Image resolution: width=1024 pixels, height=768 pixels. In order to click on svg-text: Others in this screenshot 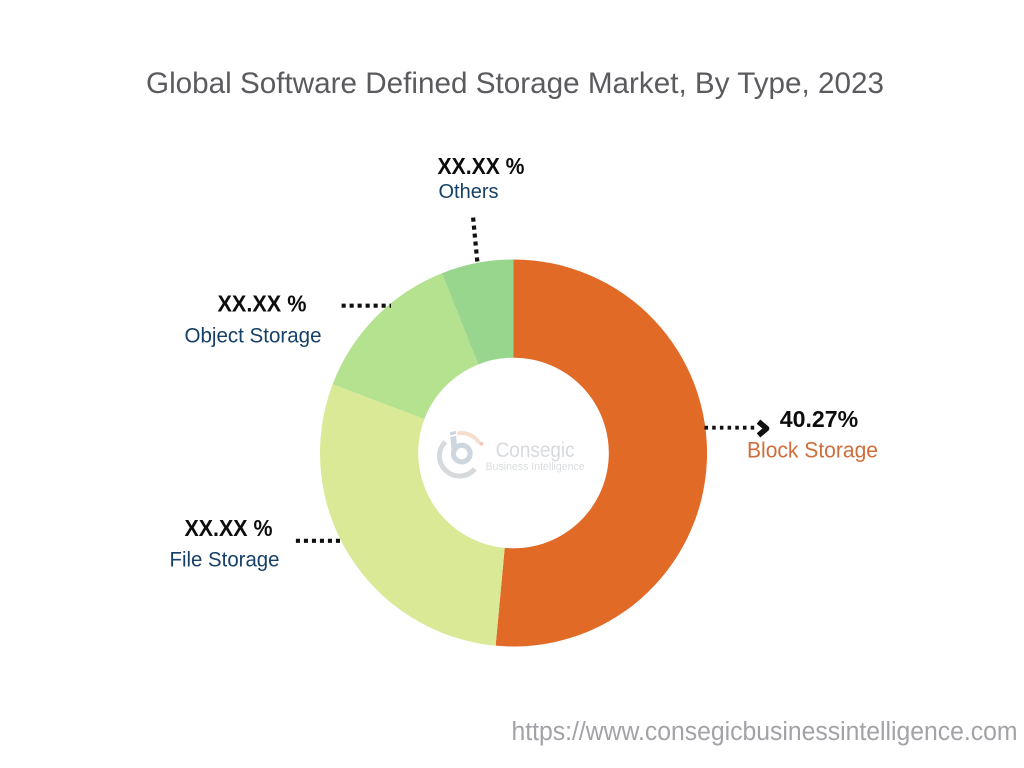, I will do `click(469, 191)`.